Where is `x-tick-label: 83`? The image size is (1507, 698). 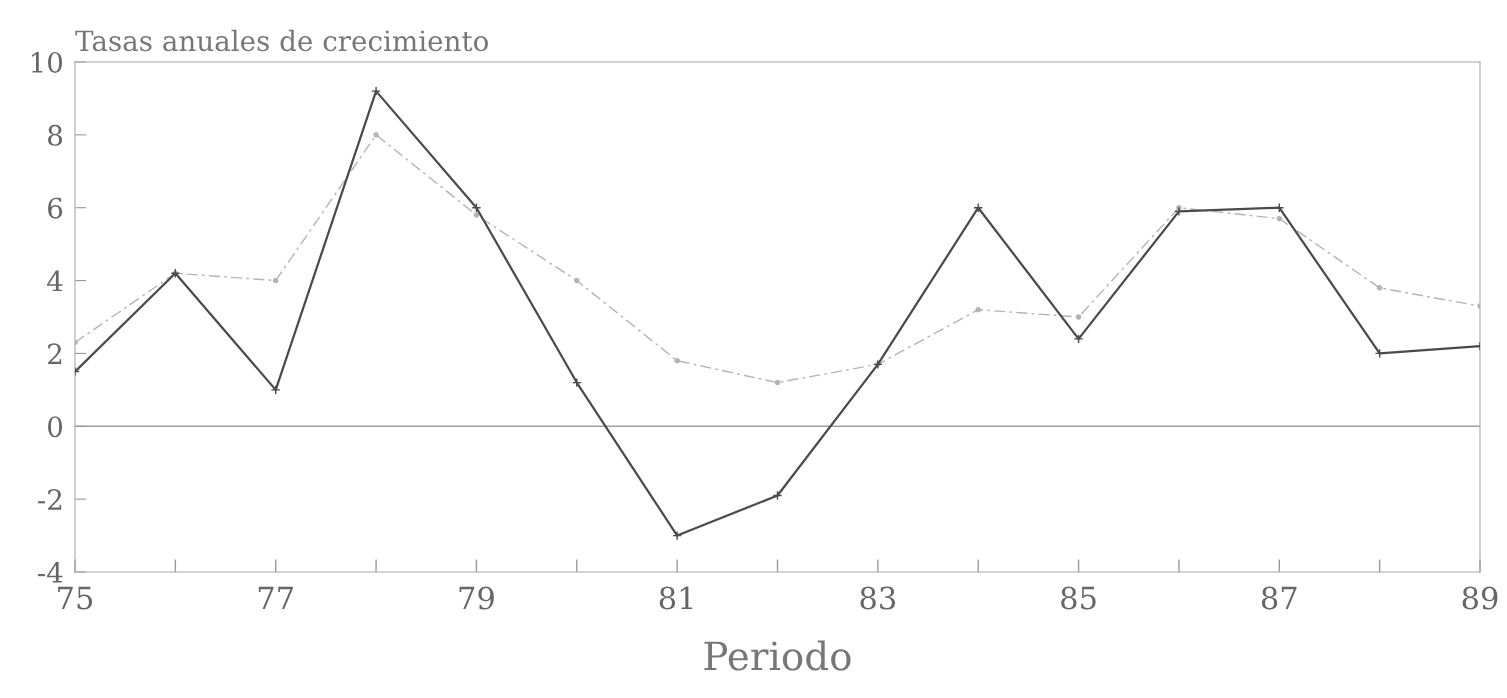 x-tick-label: 83 is located at coordinates (878, 598).